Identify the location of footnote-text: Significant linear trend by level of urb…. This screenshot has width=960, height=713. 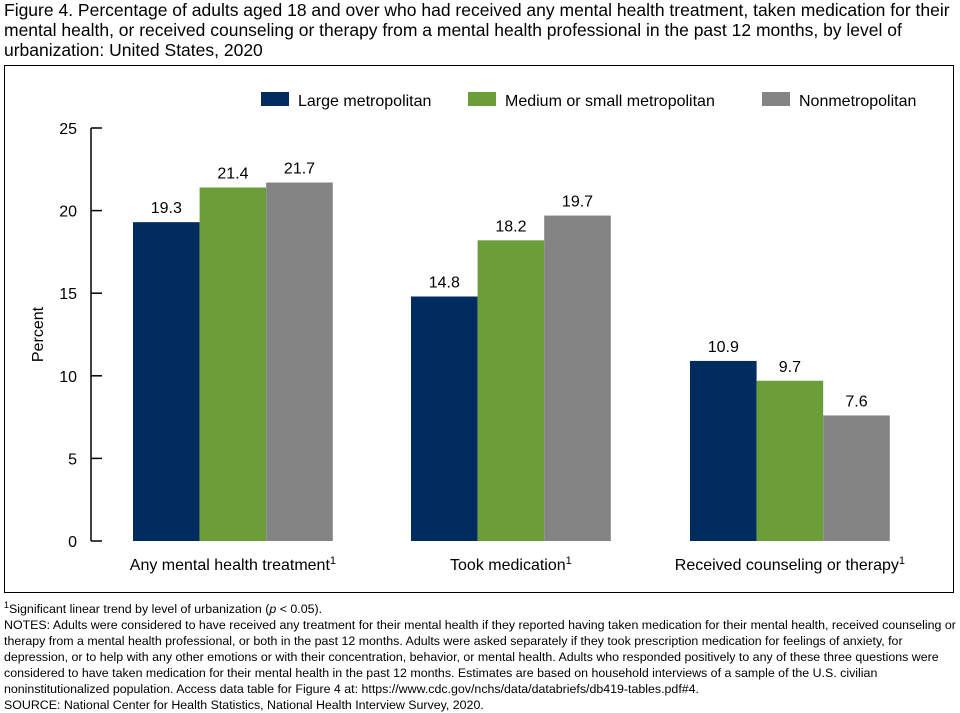
(139, 609).